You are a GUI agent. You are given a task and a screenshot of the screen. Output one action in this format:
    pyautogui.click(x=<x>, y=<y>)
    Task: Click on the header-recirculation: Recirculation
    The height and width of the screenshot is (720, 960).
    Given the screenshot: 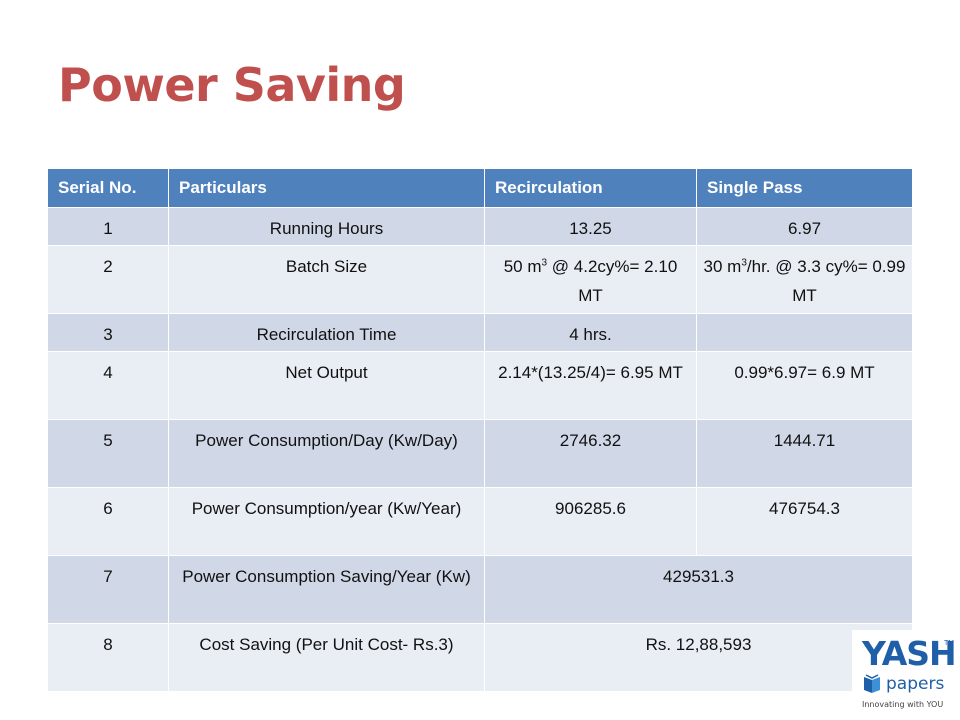 What is the action you would take?
    pyautogui.click(x=590, y=188)
    